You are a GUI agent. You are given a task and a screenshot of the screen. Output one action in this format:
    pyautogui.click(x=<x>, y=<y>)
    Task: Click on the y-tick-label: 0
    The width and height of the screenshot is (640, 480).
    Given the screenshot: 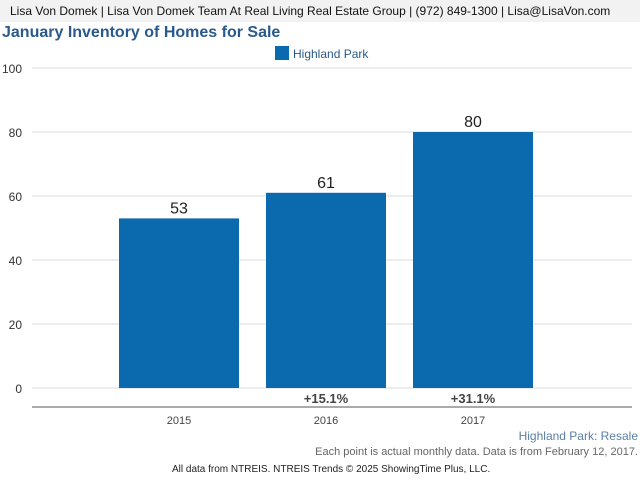 What is the action you would take?
    pyautogui.click(x=18, y=389)
    